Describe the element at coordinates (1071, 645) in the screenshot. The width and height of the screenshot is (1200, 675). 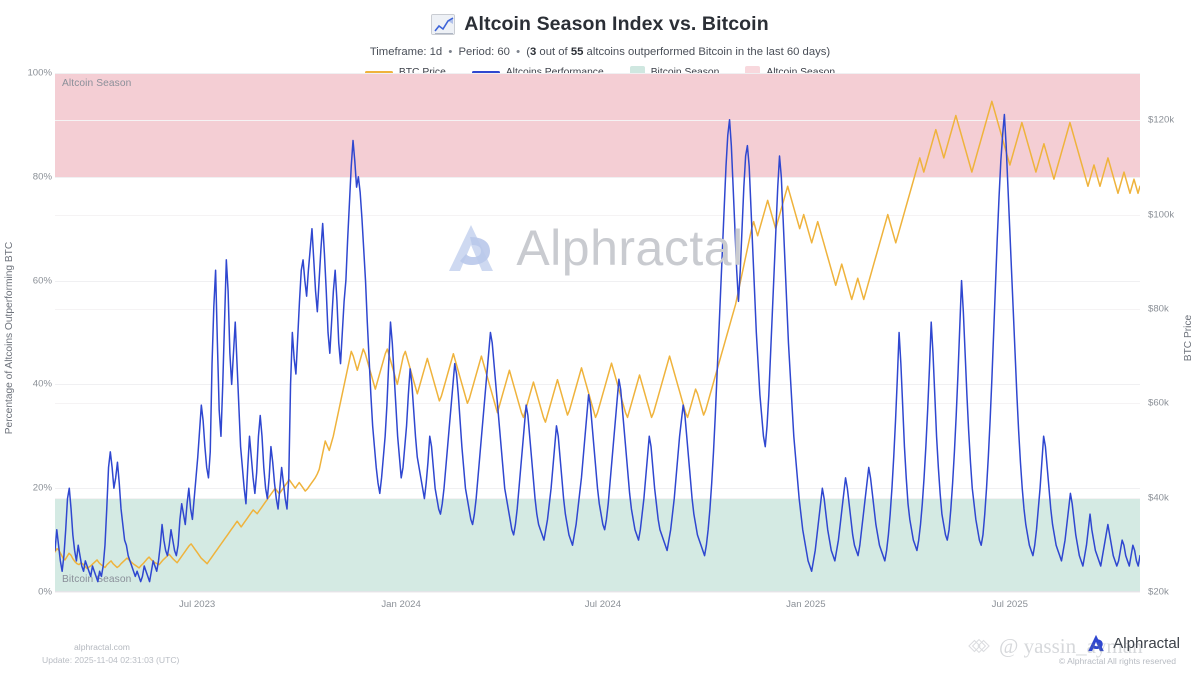
I see `user-watermark-text: @ yassin_ayman` at that location.